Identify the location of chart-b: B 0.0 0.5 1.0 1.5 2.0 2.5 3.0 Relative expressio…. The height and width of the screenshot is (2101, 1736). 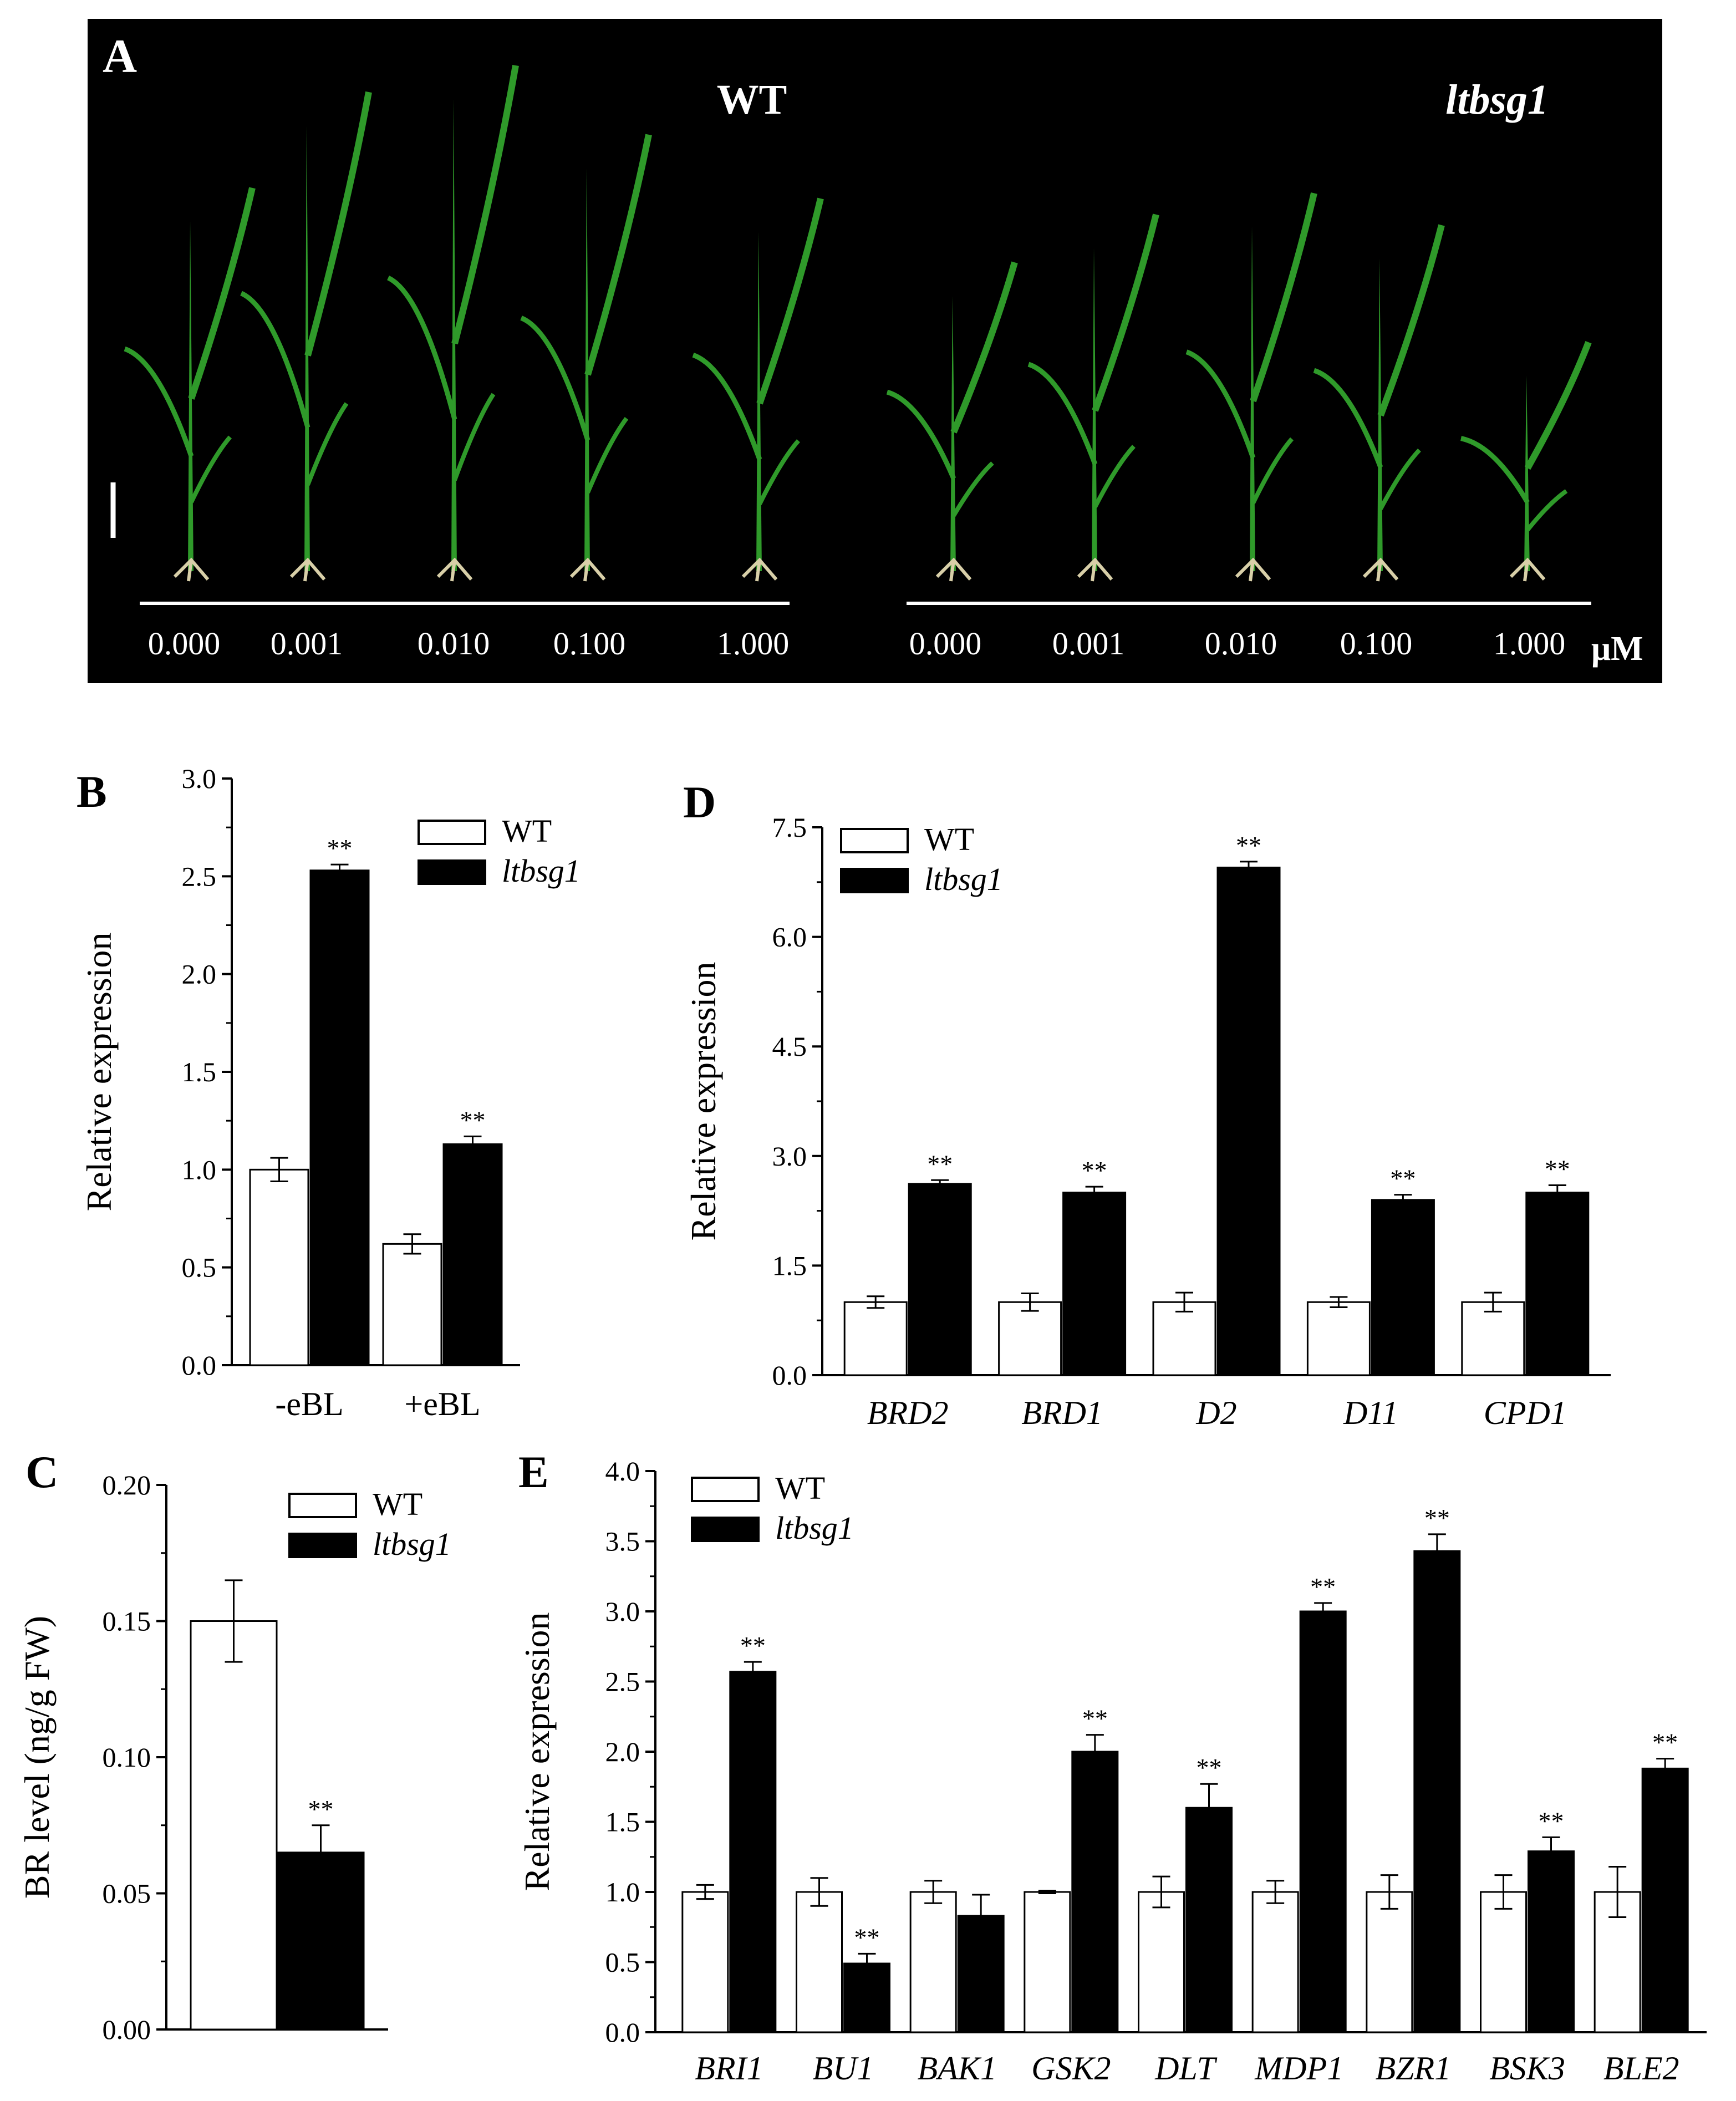
(329, 1092).